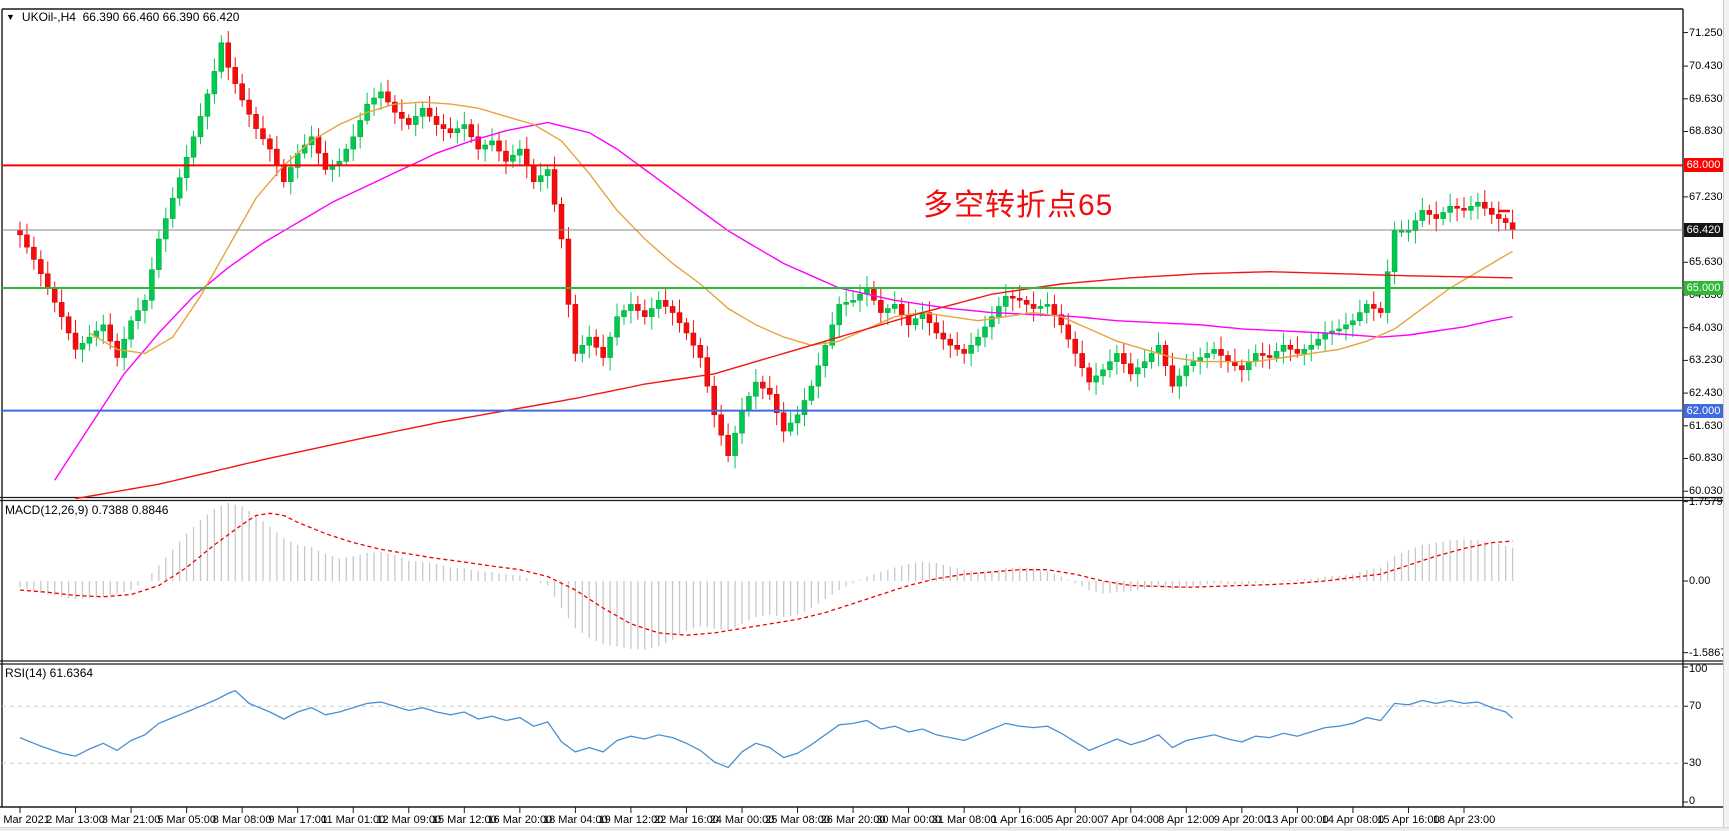 The image size is (1729, 831). Describe the element at coordinates (864, 829) in the screenshot. I see `bottom-window-edge` at that location.